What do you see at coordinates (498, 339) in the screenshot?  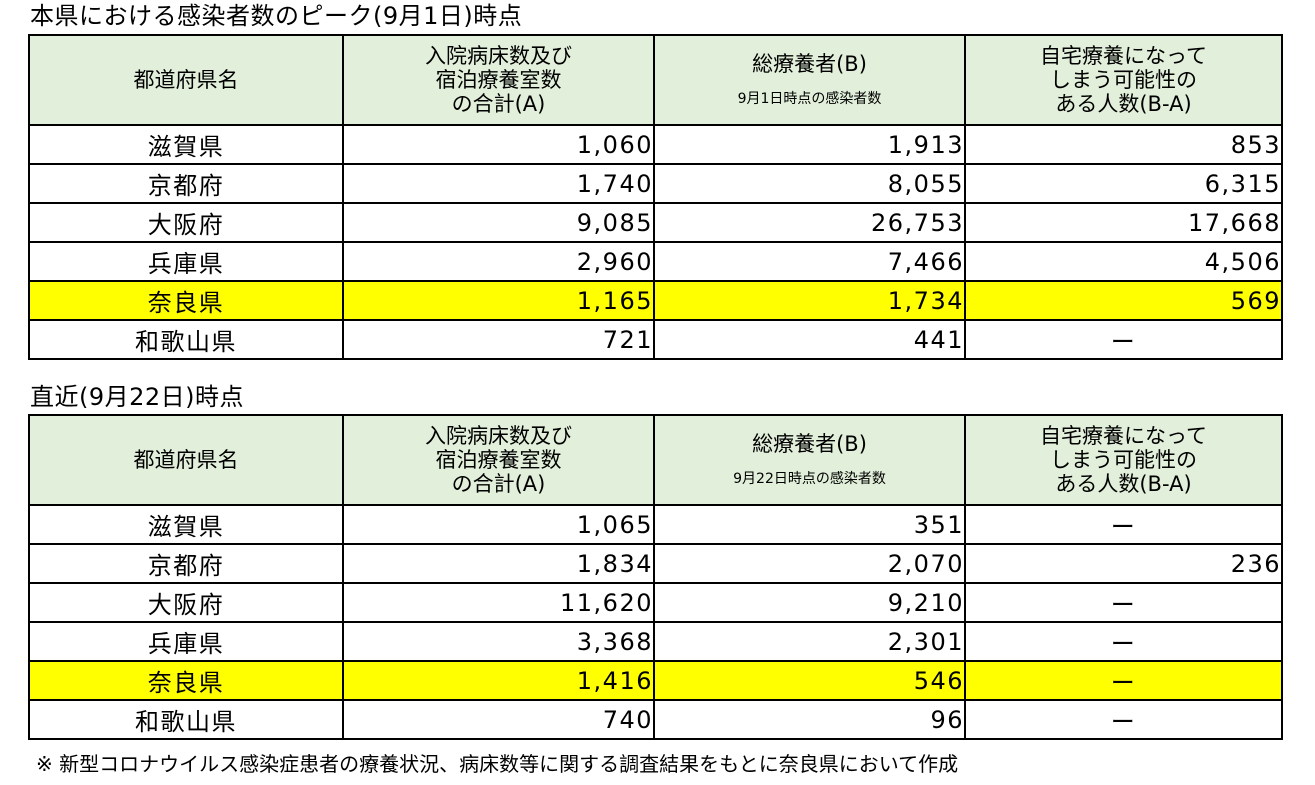 I see `beds-cell: 721` at bounding box center [498, 339].